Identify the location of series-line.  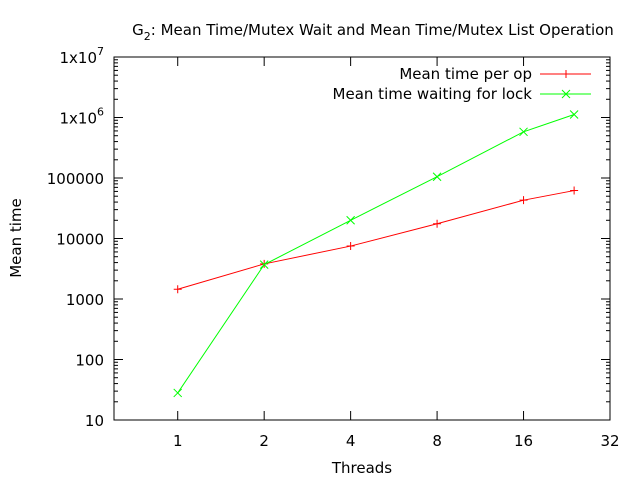
(376, 240).